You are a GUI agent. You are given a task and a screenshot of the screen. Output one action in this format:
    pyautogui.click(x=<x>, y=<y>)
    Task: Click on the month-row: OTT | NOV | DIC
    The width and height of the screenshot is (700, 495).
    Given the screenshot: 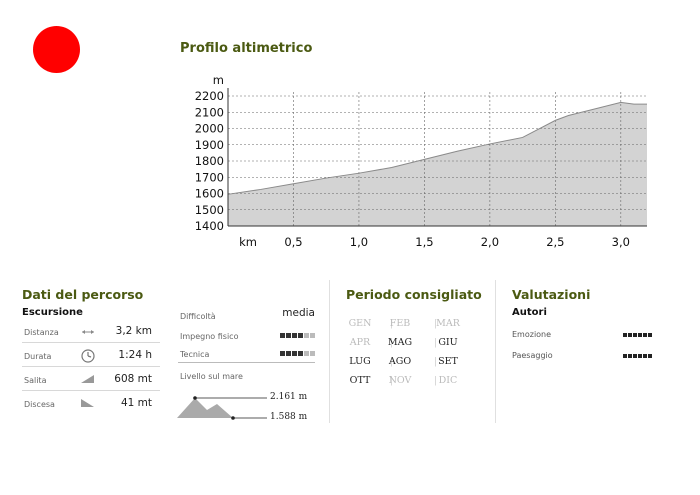 What is the action you would take?
    pyautogui.click(x=413, y=382)
    